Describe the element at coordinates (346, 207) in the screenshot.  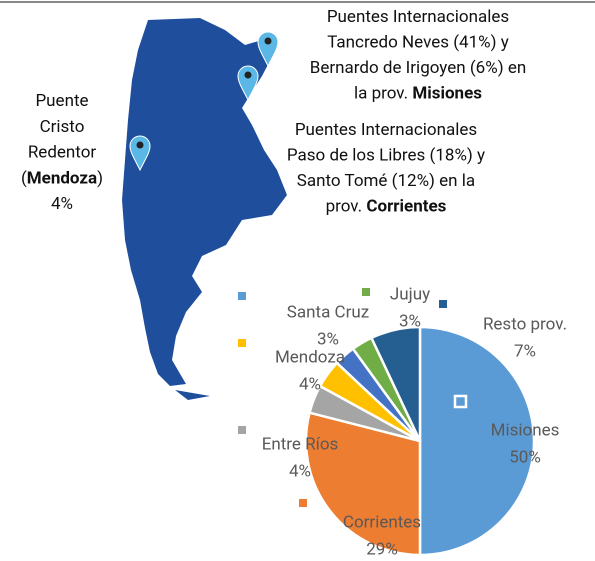
I see `annotation-text: prov.` at that location.